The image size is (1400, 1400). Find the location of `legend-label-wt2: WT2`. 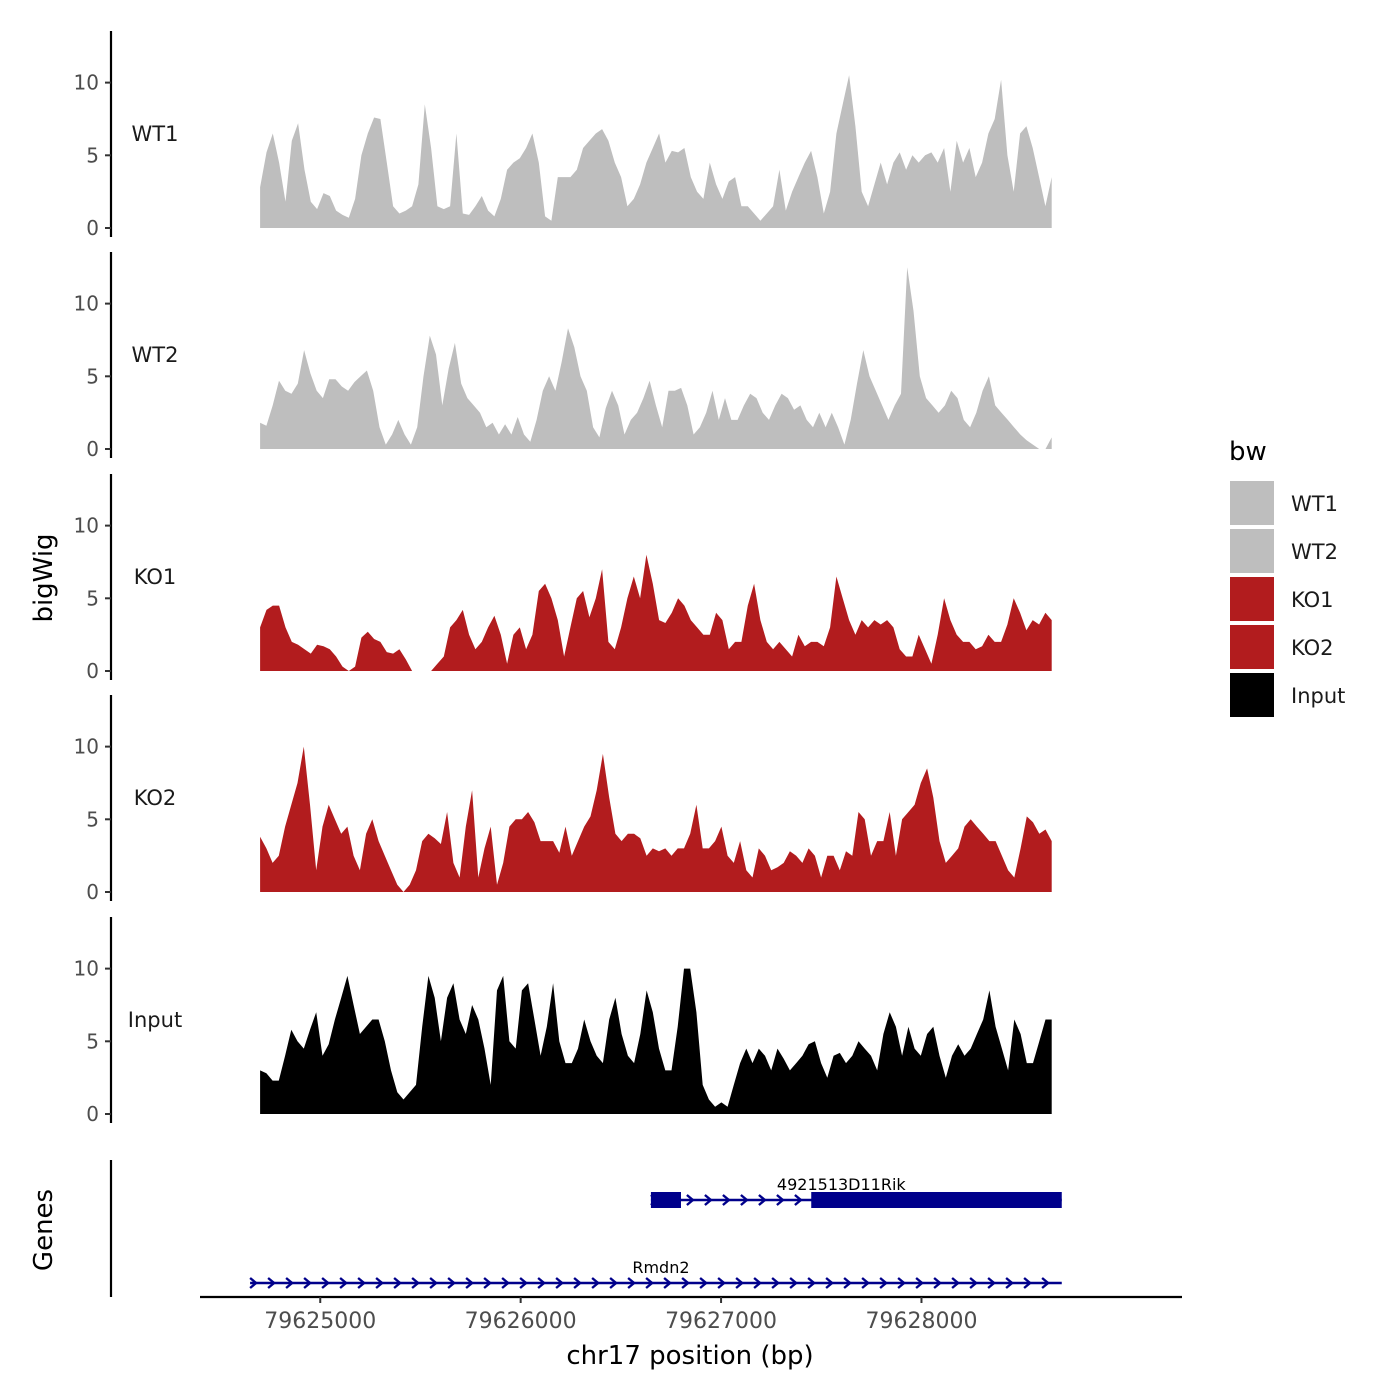

legend-label-wt2: WT2 is located at coordinates (1314, 552).